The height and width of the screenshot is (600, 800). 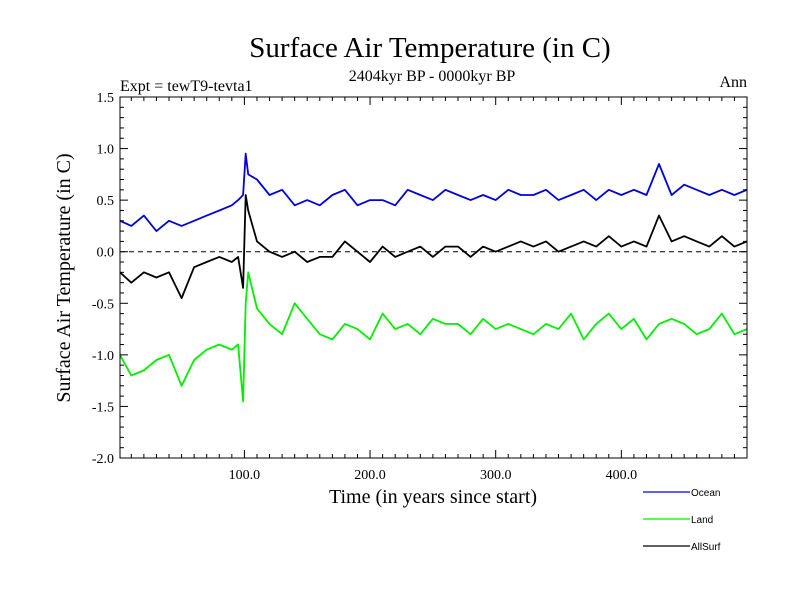 I want to click on y-tick-label: -0.5, so click(x=103, y=304).